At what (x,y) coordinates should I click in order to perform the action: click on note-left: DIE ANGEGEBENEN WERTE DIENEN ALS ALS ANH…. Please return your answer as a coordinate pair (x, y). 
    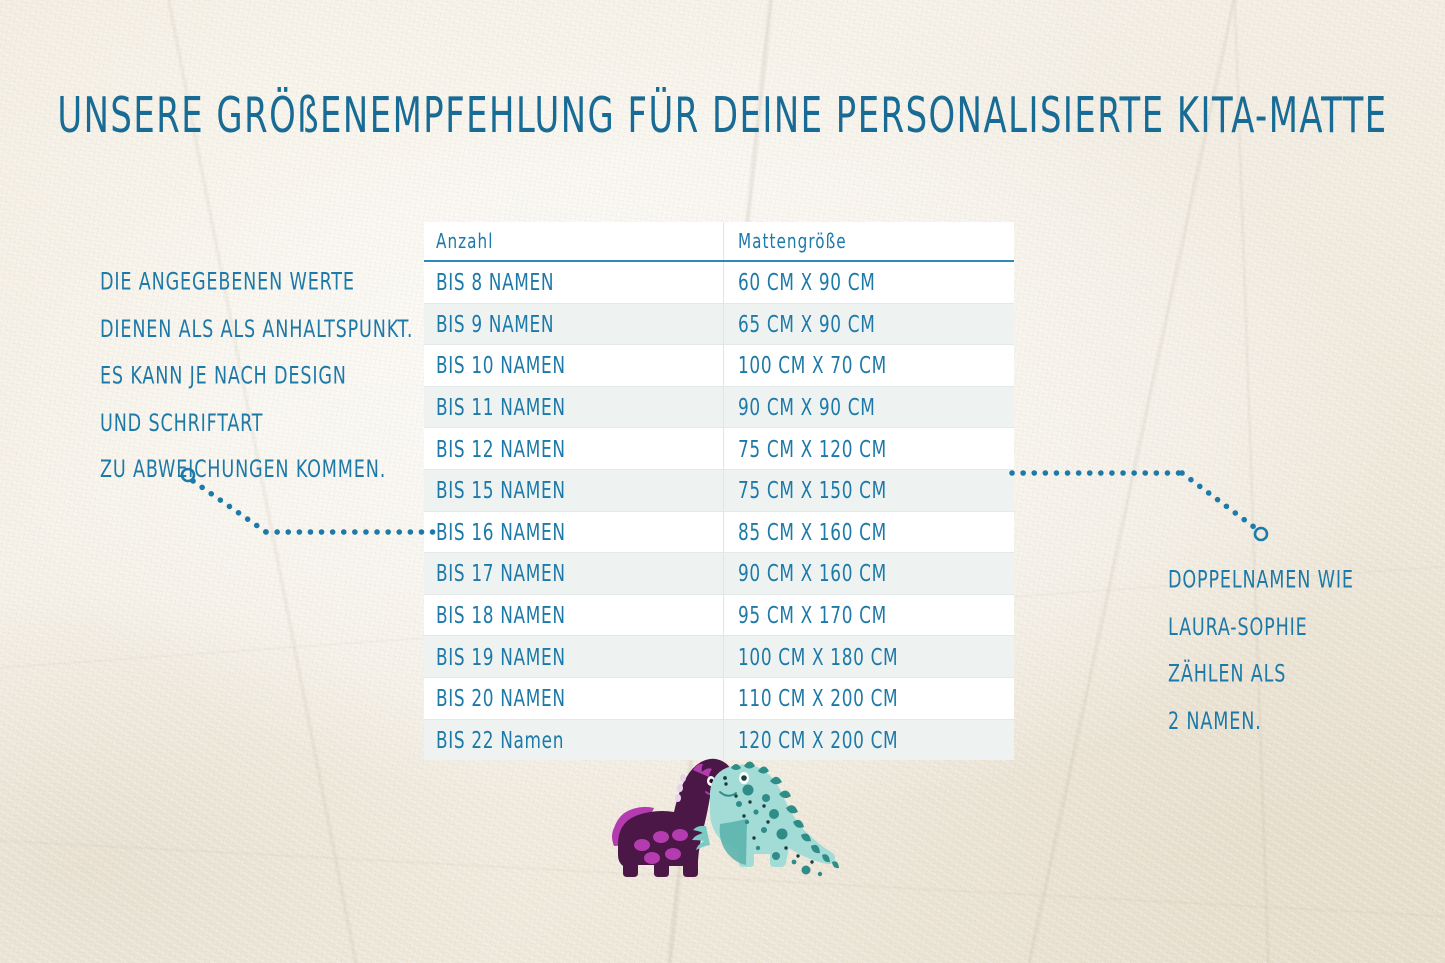
    Looking at the image, I should click on (257, 375).